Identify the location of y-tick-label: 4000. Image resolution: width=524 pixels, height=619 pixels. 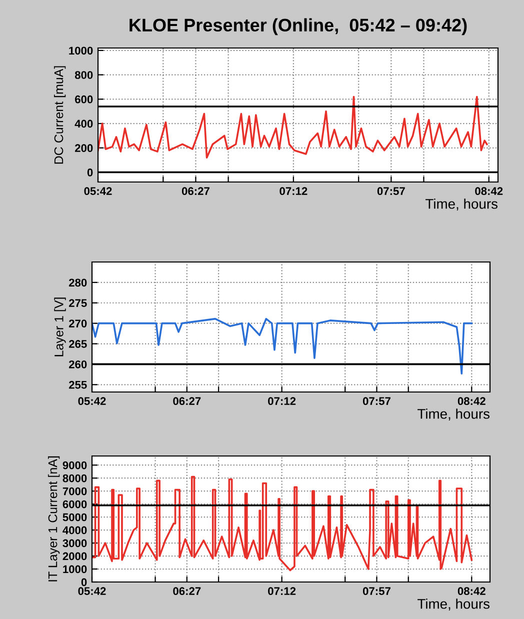
(74, 530).